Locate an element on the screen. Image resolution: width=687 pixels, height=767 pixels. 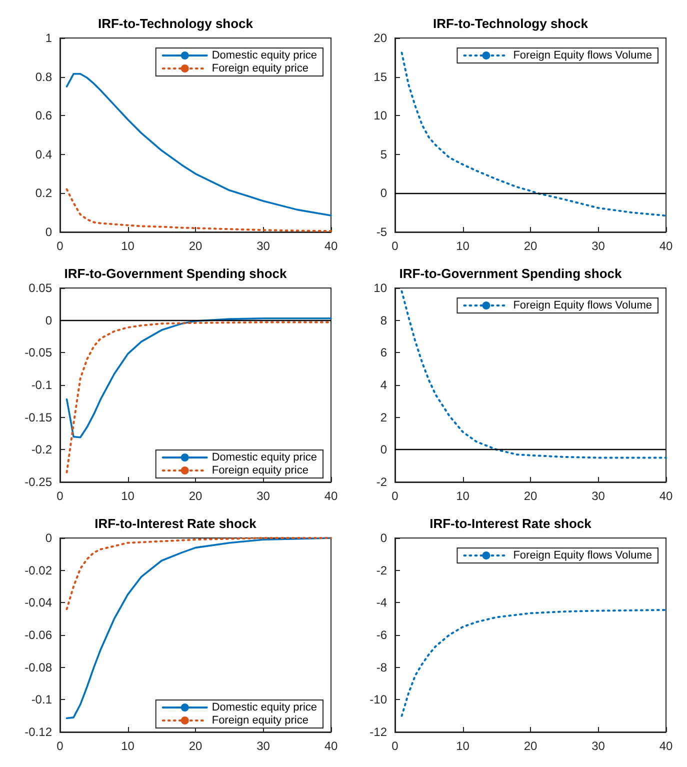
y-tick-label: 8 is located at coordinates (384, 320).